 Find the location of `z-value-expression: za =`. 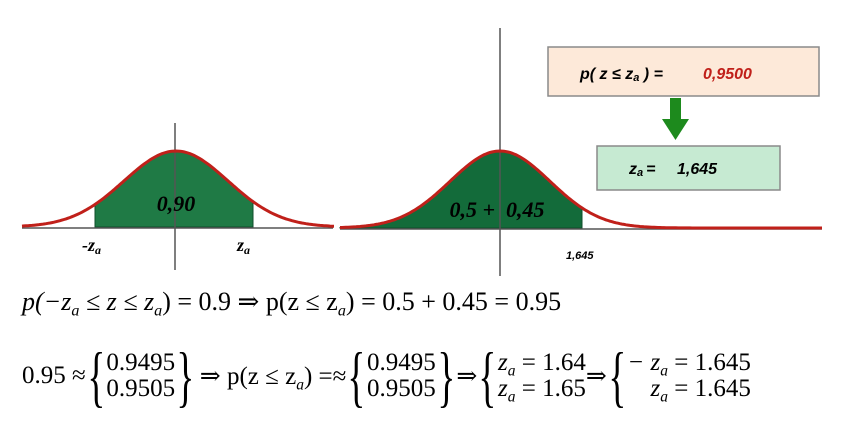

z-value-expression: za = is located at coordinates (641, 170).